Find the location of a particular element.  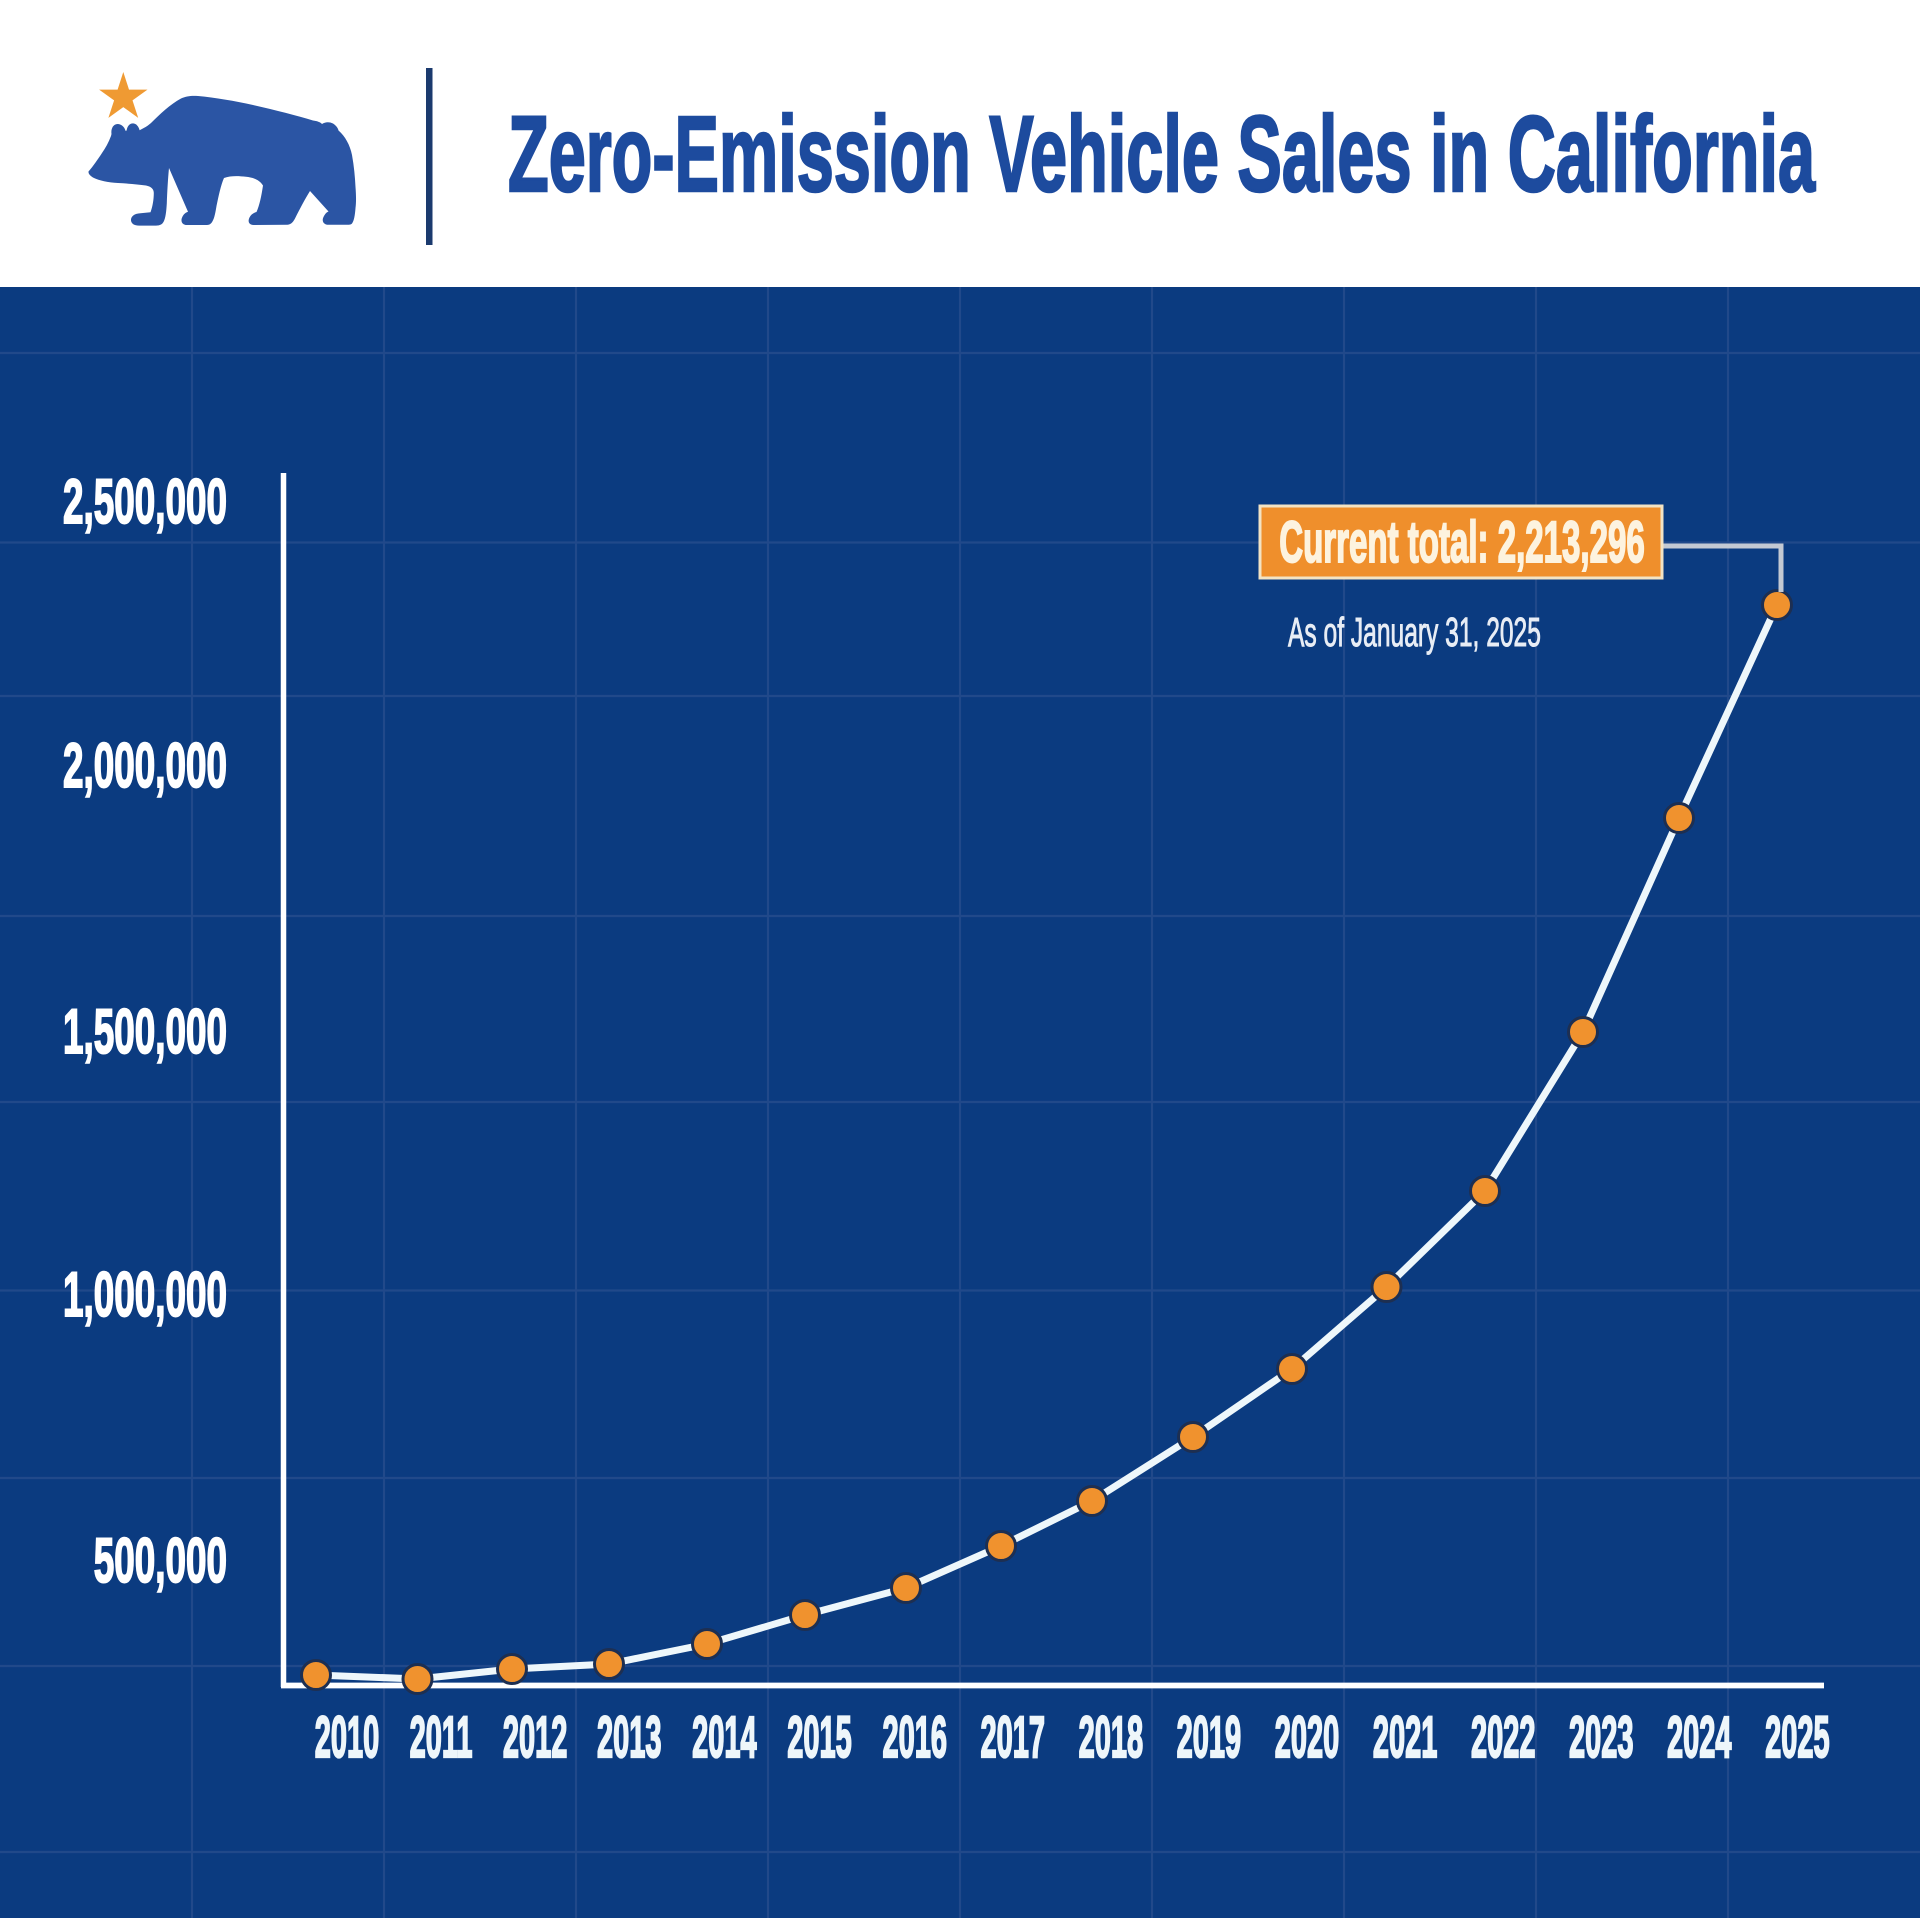

svg-text: 500,000 is located at coordinates (160, 1560).